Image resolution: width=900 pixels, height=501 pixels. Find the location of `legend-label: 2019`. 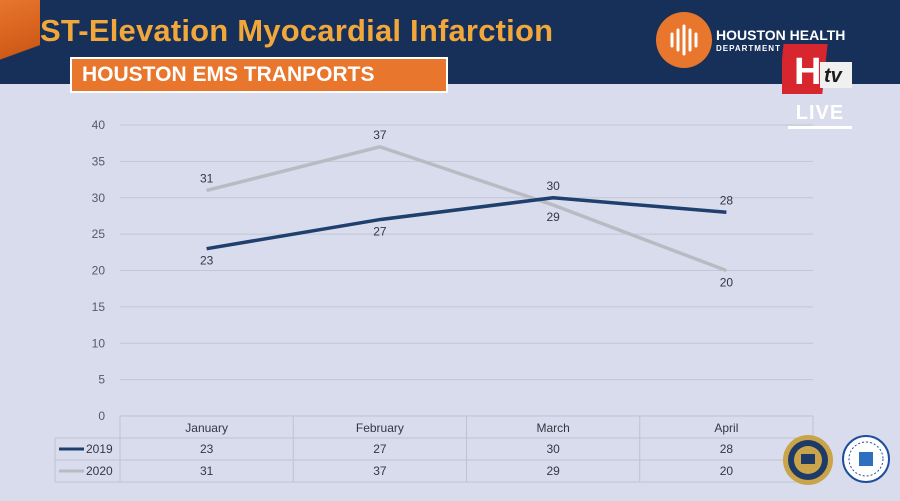

legend-label: 2019 is located at coordinates (99, 449).